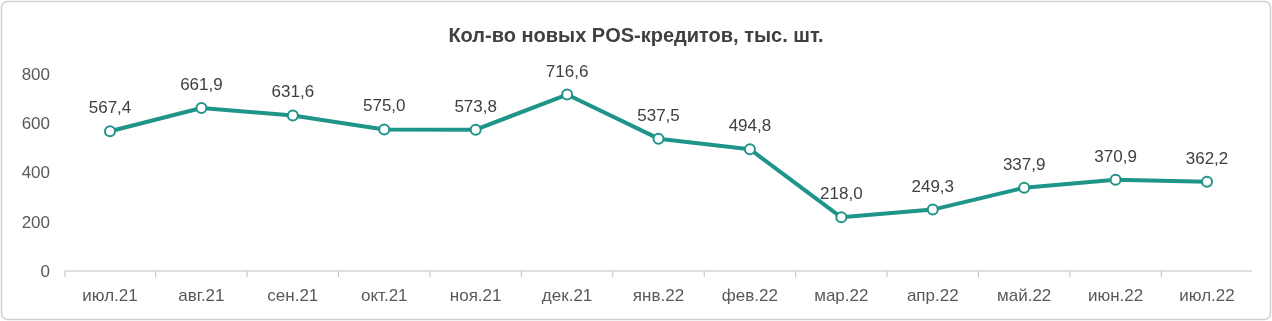 This screenshot has width=1272, height=321. Describe the element at coordinates (567, 295) in the screenshot. I see `x-tick-label: дек.21` at that location.